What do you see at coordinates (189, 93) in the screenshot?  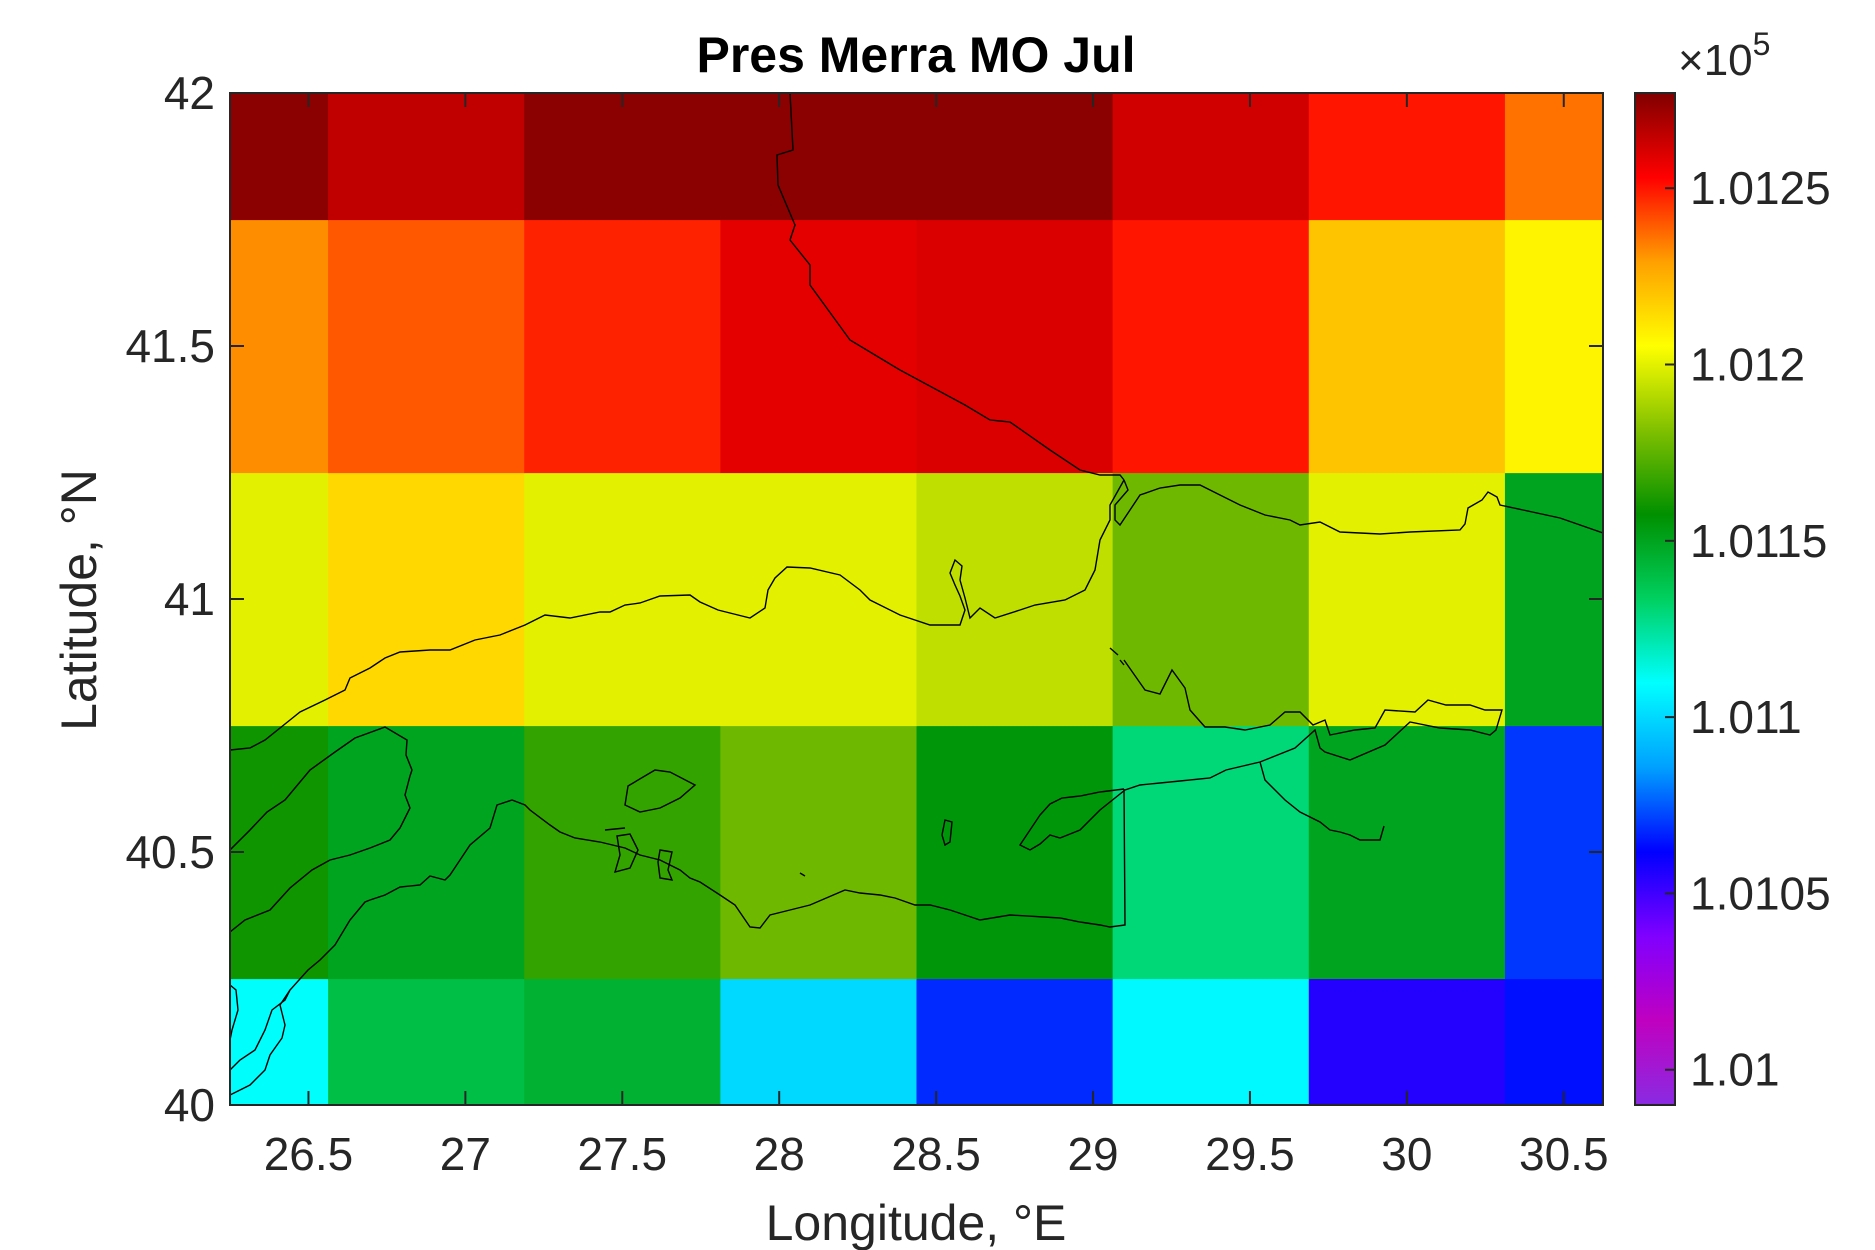 I see `y-tick-label: 42` at bounding box center [189, 93].